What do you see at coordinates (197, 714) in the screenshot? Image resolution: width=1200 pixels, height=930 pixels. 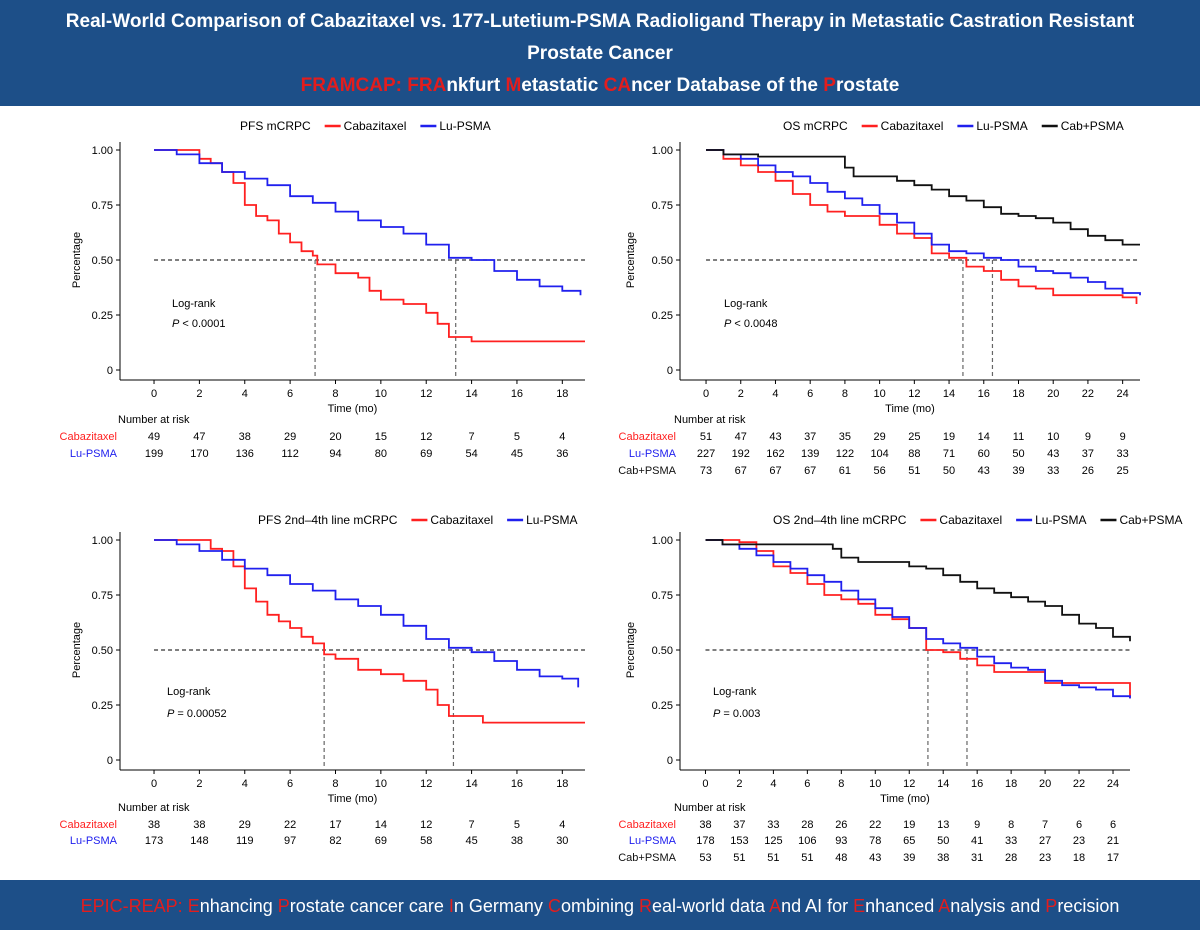 I see `p-value: P = 0.00052` at bounding box center [197, 714].